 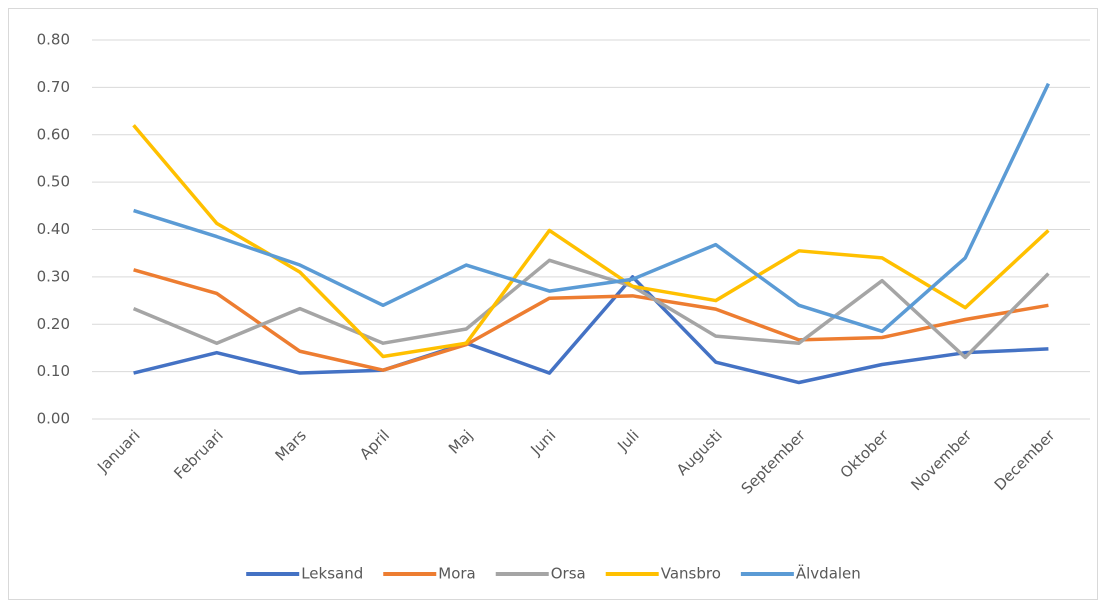 What do you see at coordinates (53, 229) in the screenshot?
I see `y-tick-label: 0.40` at bounding box center [53, 229].